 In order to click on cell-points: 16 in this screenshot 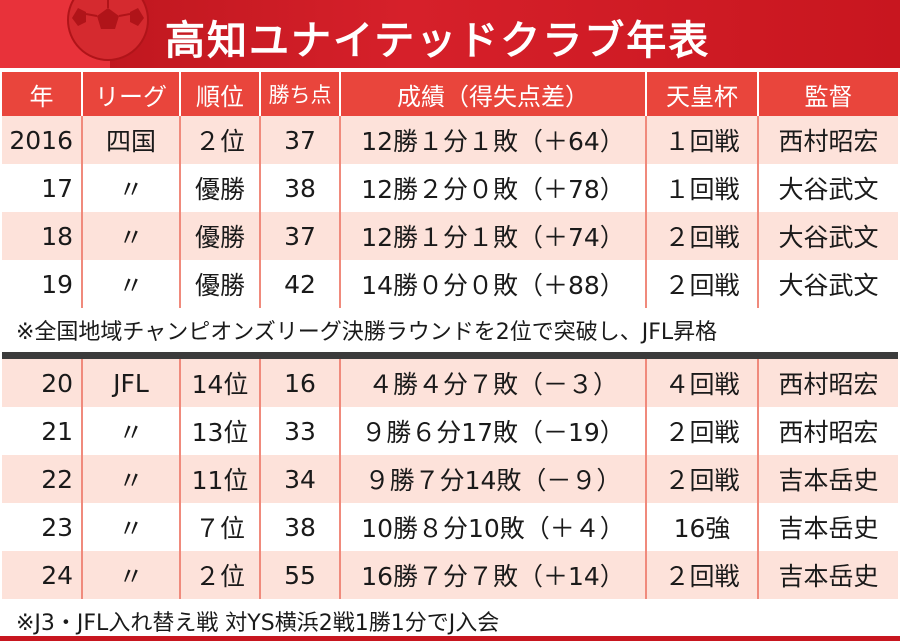, I will do `click(299, 383)`.